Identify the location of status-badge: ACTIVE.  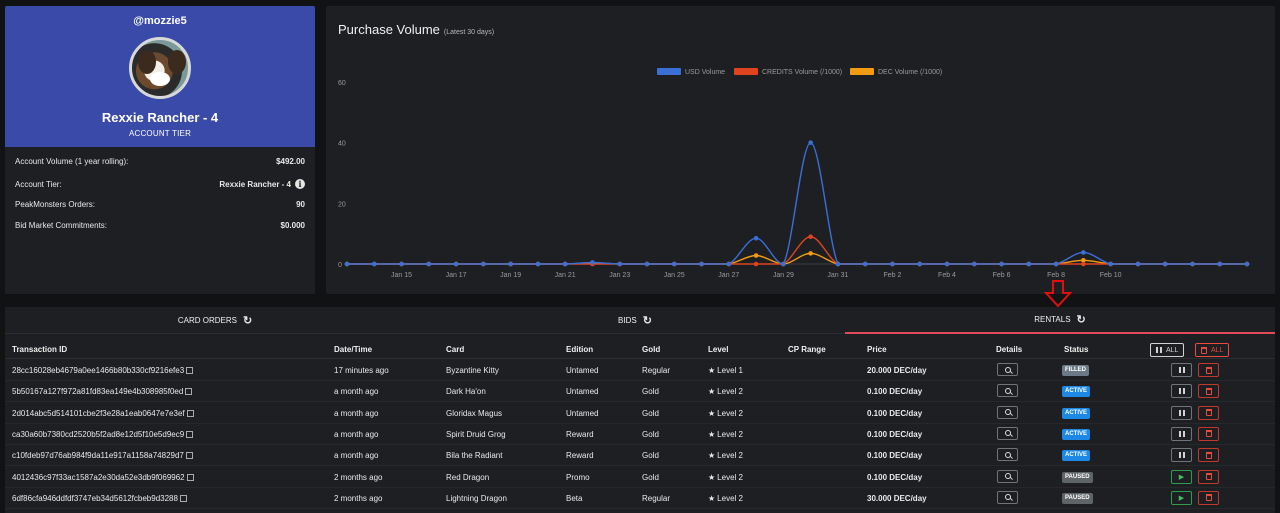
(1076, 434).